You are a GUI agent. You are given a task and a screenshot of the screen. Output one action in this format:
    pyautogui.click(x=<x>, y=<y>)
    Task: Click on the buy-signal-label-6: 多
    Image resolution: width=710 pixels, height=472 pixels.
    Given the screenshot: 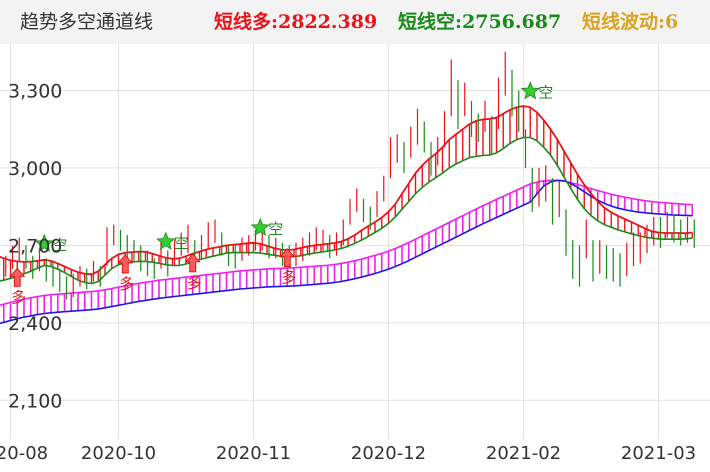 What is the action you would take?
    pyautogui.click(x=126, y=284)
    